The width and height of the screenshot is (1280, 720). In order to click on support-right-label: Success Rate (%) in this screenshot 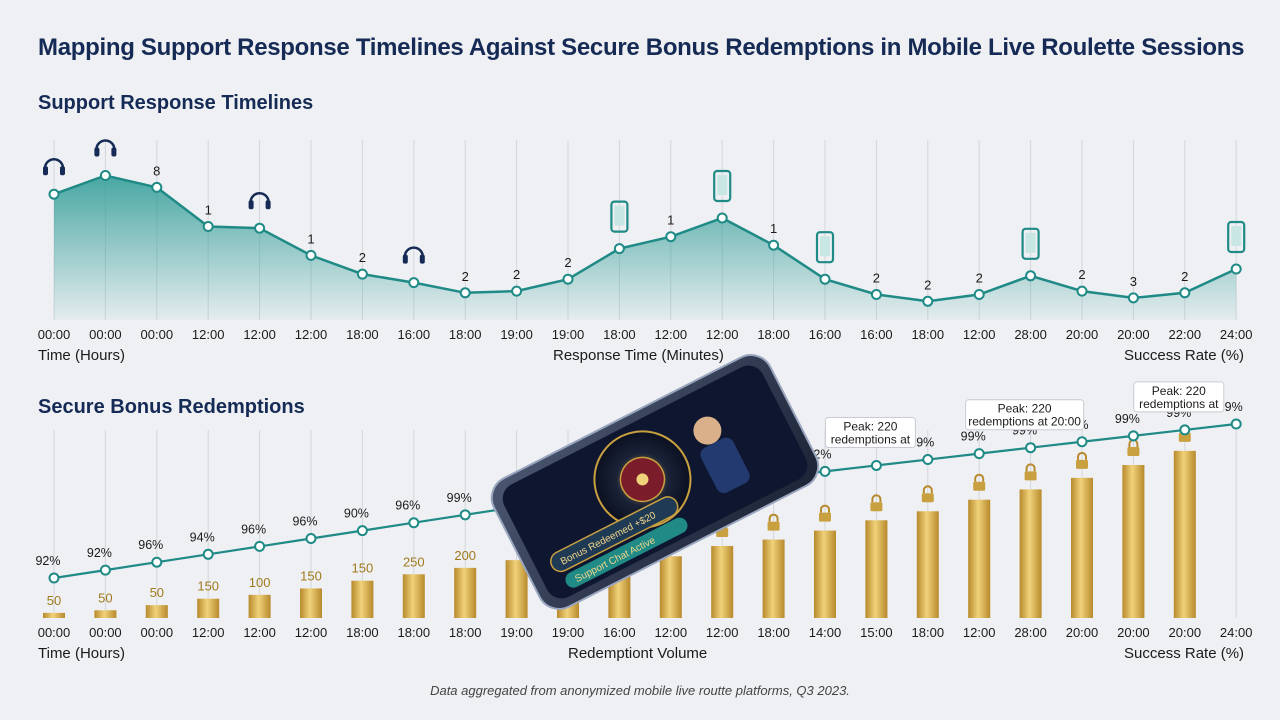, I will do `click(1184, 355)`.